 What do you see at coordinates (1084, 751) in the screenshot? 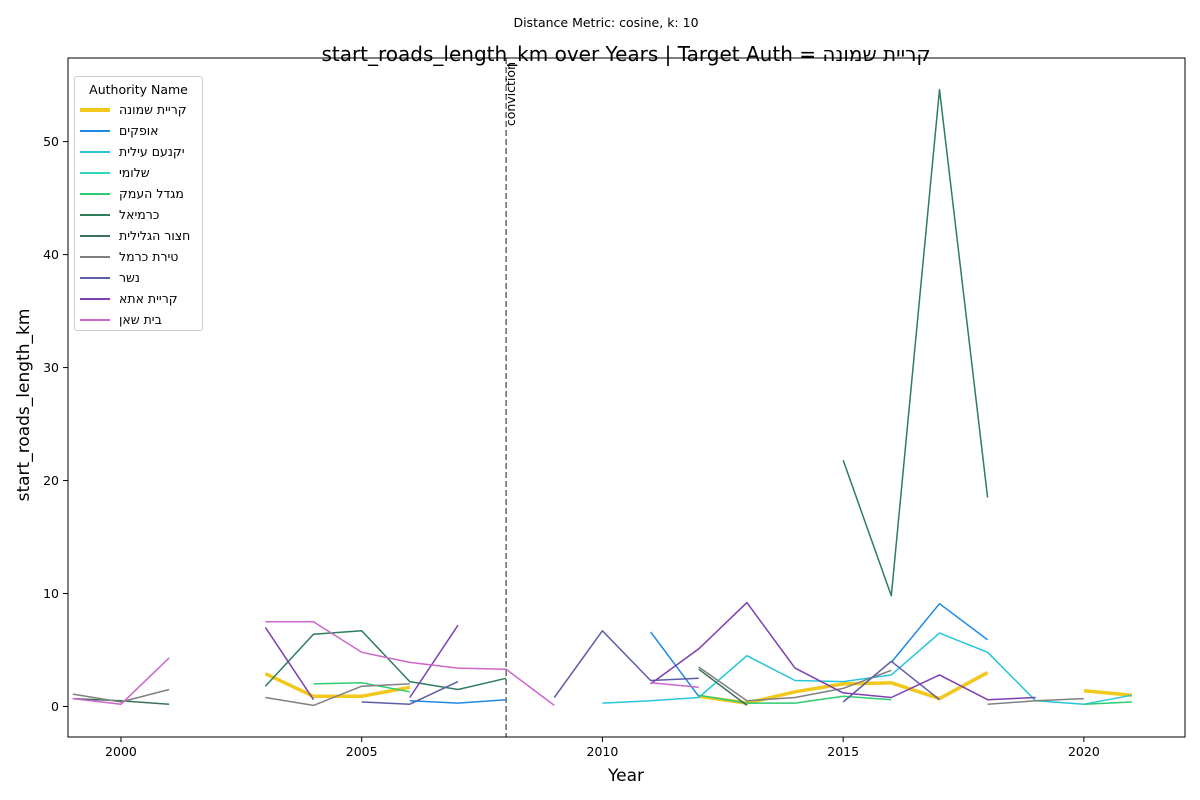
I see `x-tick-label: 2020` at bounding box center [1084, 751].